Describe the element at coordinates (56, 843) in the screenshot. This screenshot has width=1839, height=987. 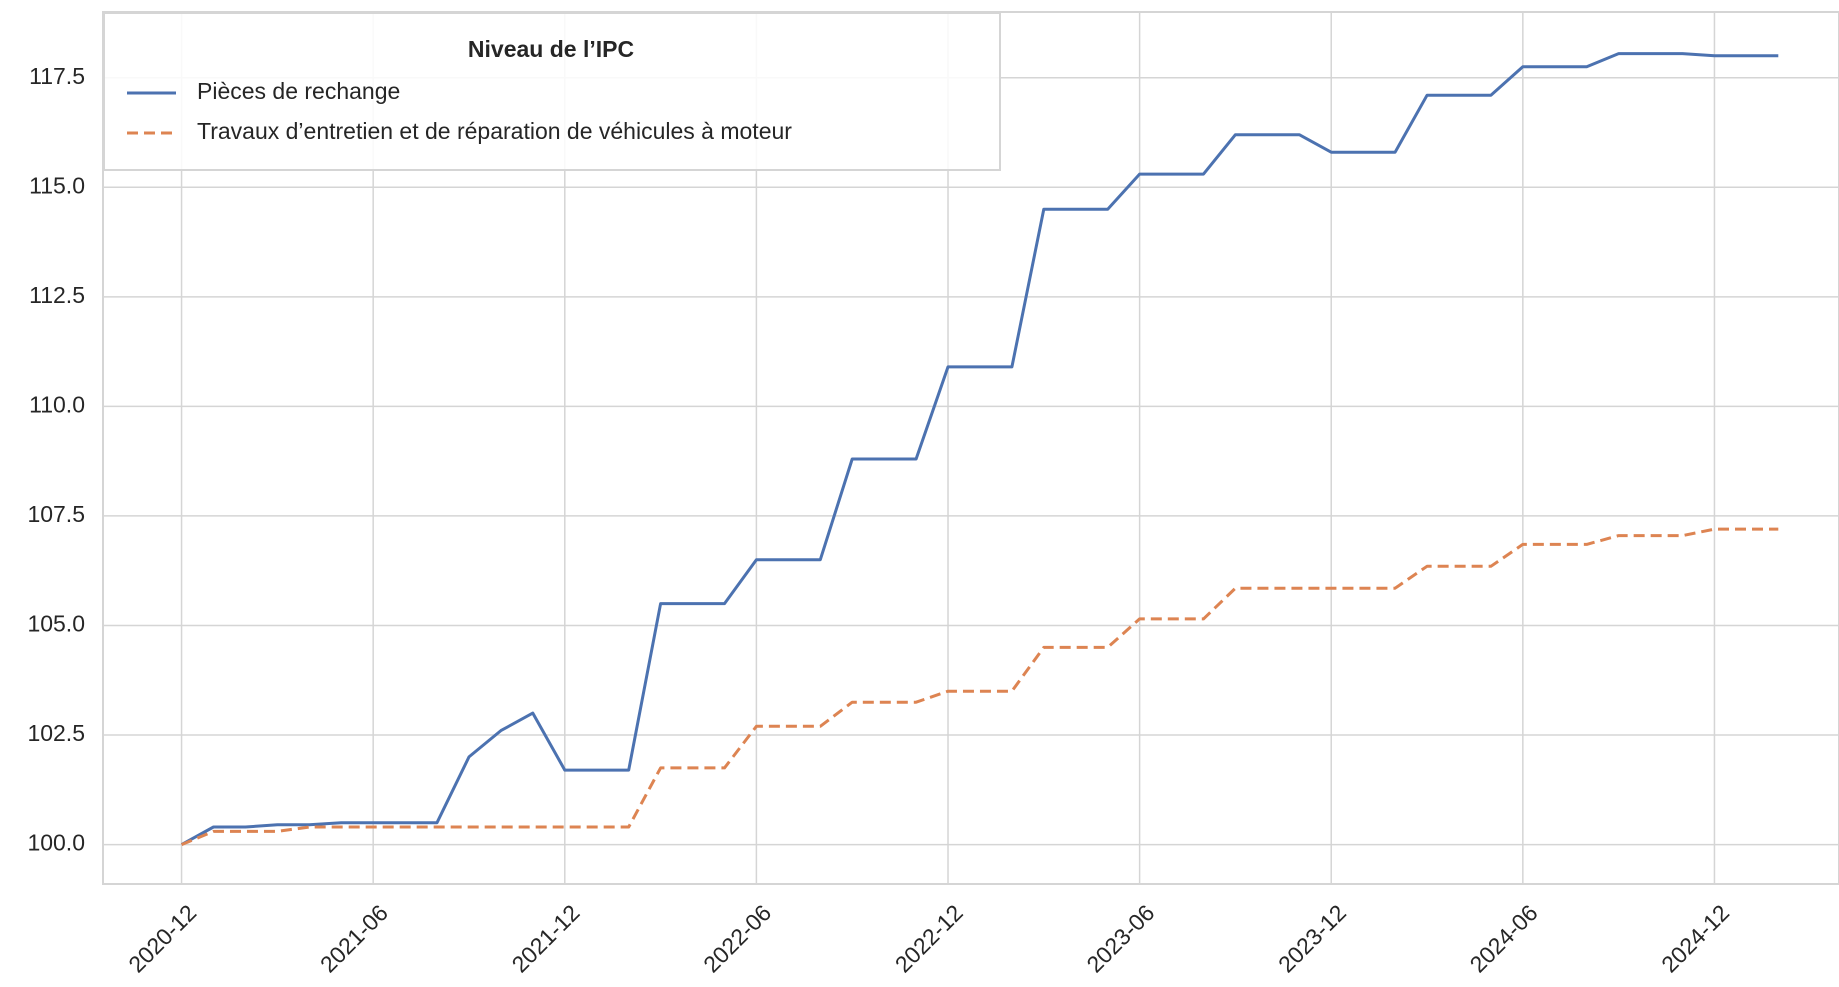
I see `y-tick-label: 100.0` at that location.